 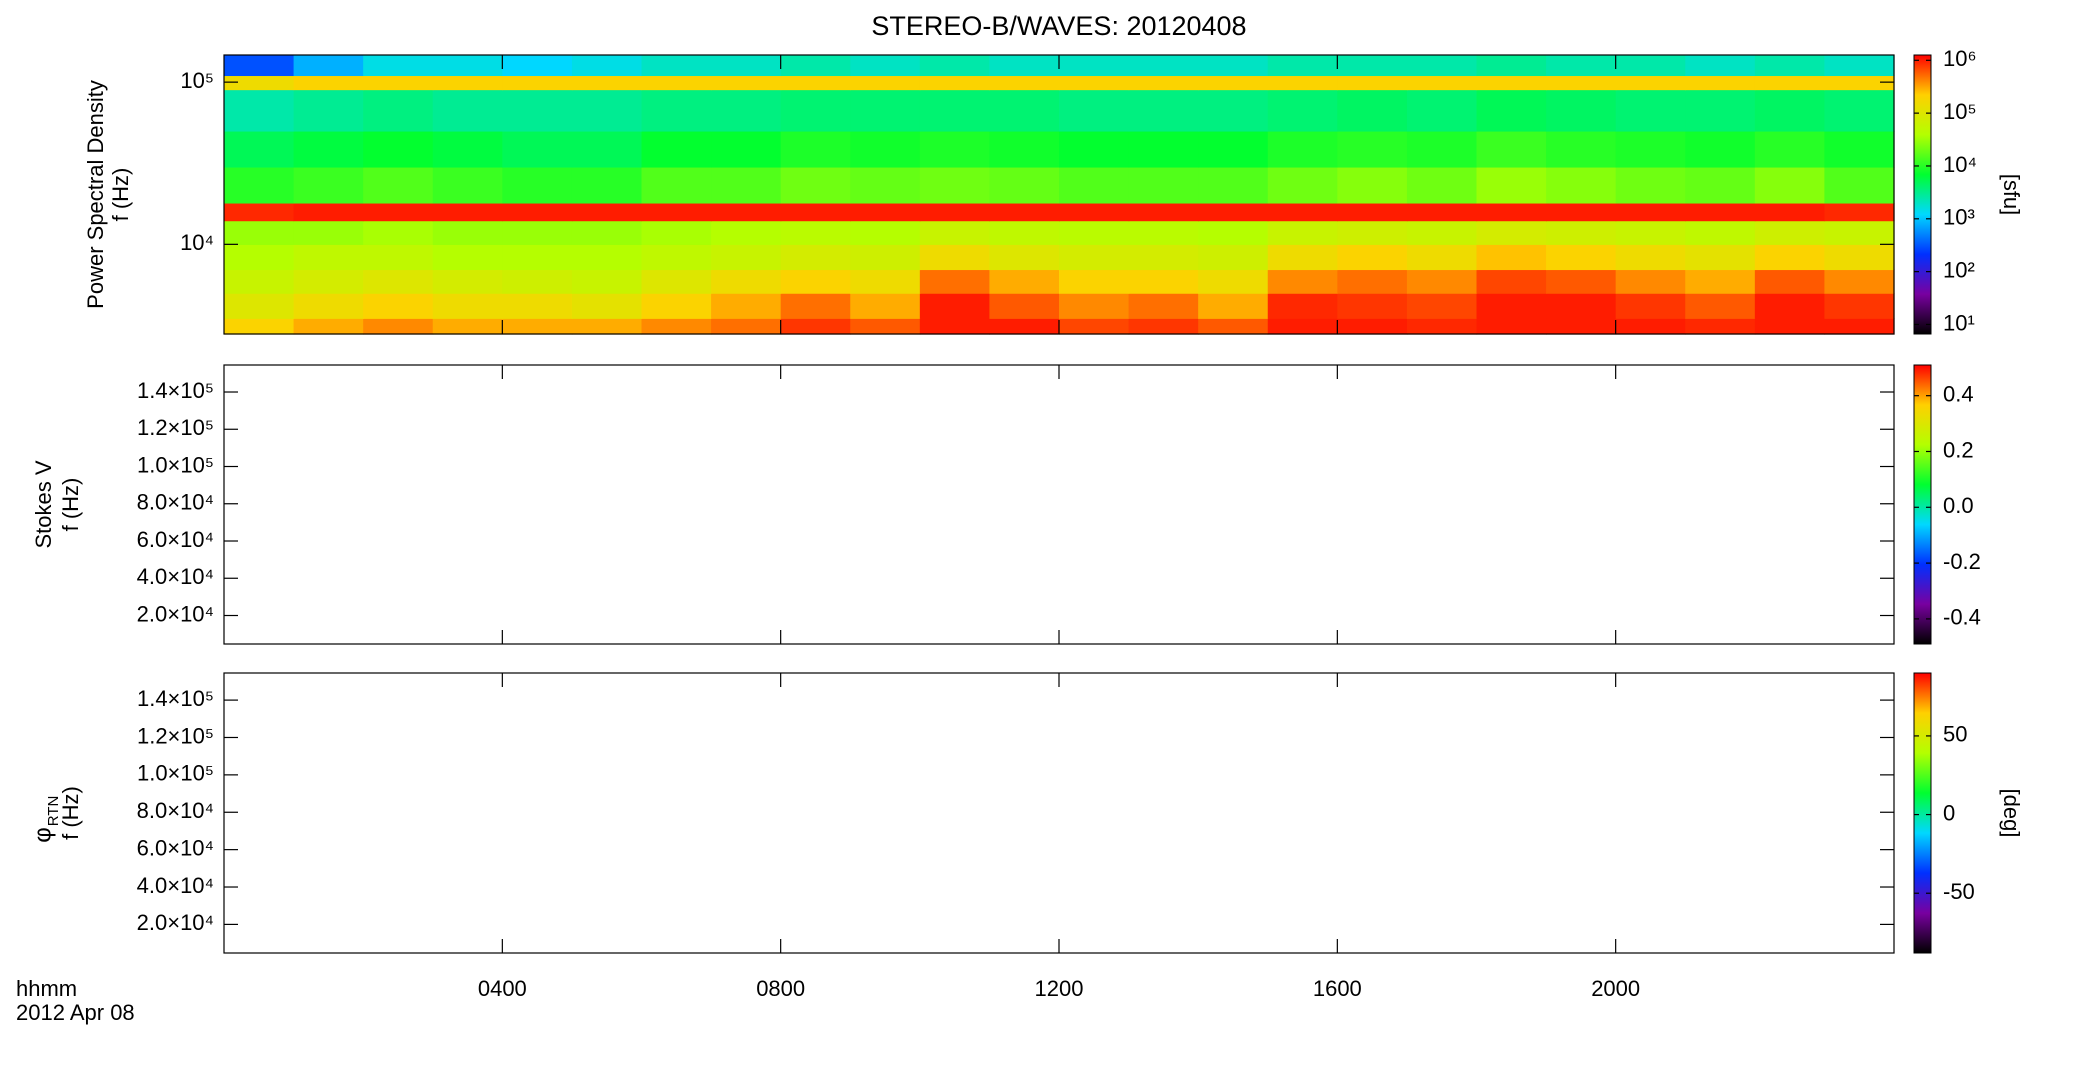 What do you see at coordinates (175, 847) in the screenshot?
I see `y-tick-label: 6.0×10⁴` at bounding box center [175, 847].